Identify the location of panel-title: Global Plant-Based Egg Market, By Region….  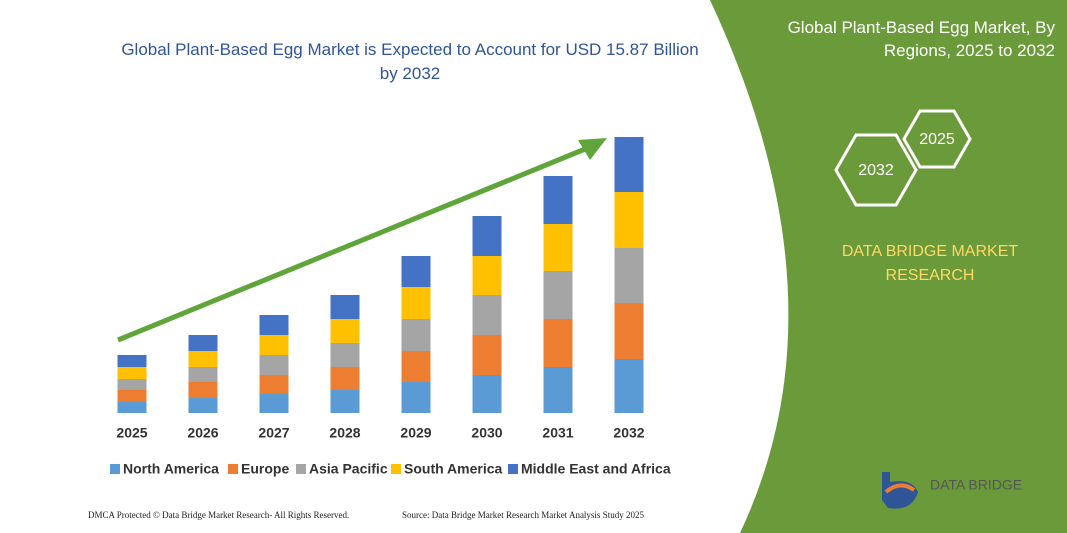
(921, 39).